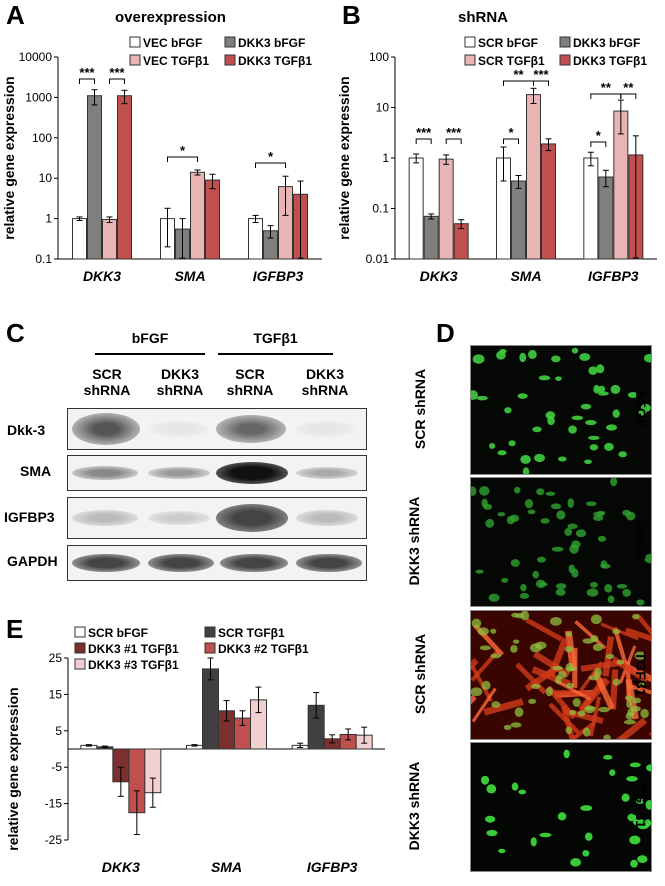  Describe the element at coordinates (610, 61) in the screenshot. I see `legend-label: DKK3 TGFβ1` at that location.